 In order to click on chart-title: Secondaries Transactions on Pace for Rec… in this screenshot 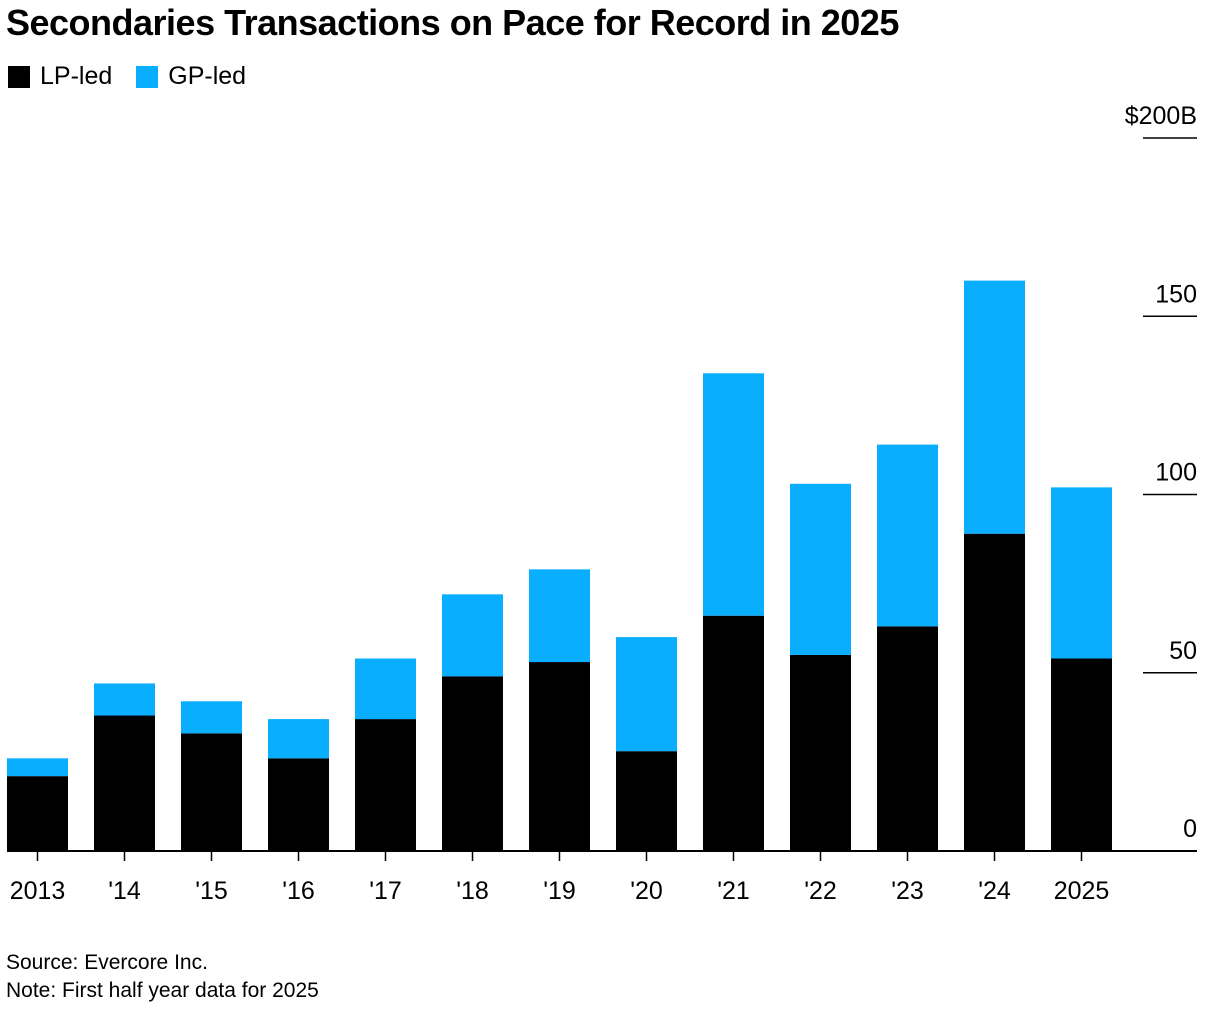, I will do `click(452, 22)`.